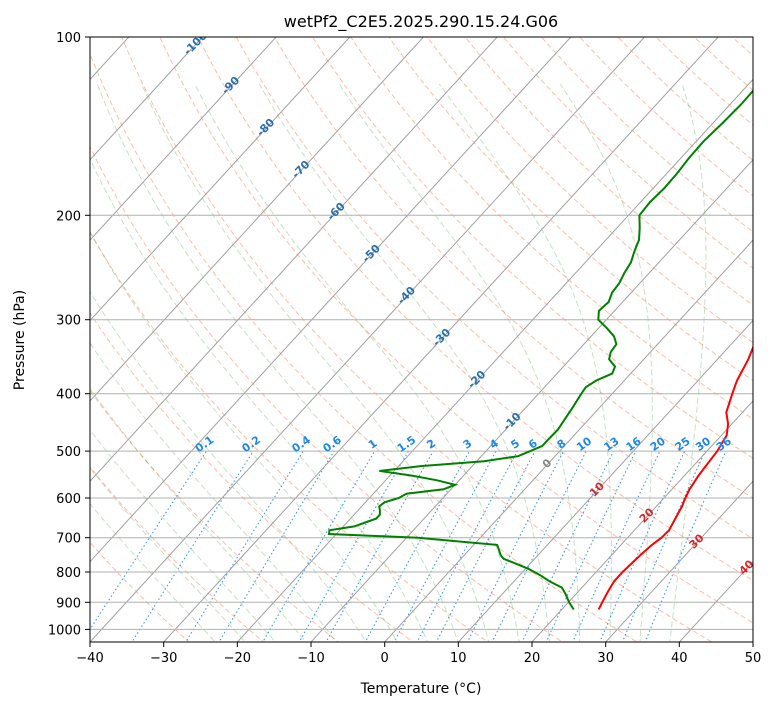  Describe the element at coordinates (310, 658) in the screenshot. I see `x-tick-label: −10` at that location.